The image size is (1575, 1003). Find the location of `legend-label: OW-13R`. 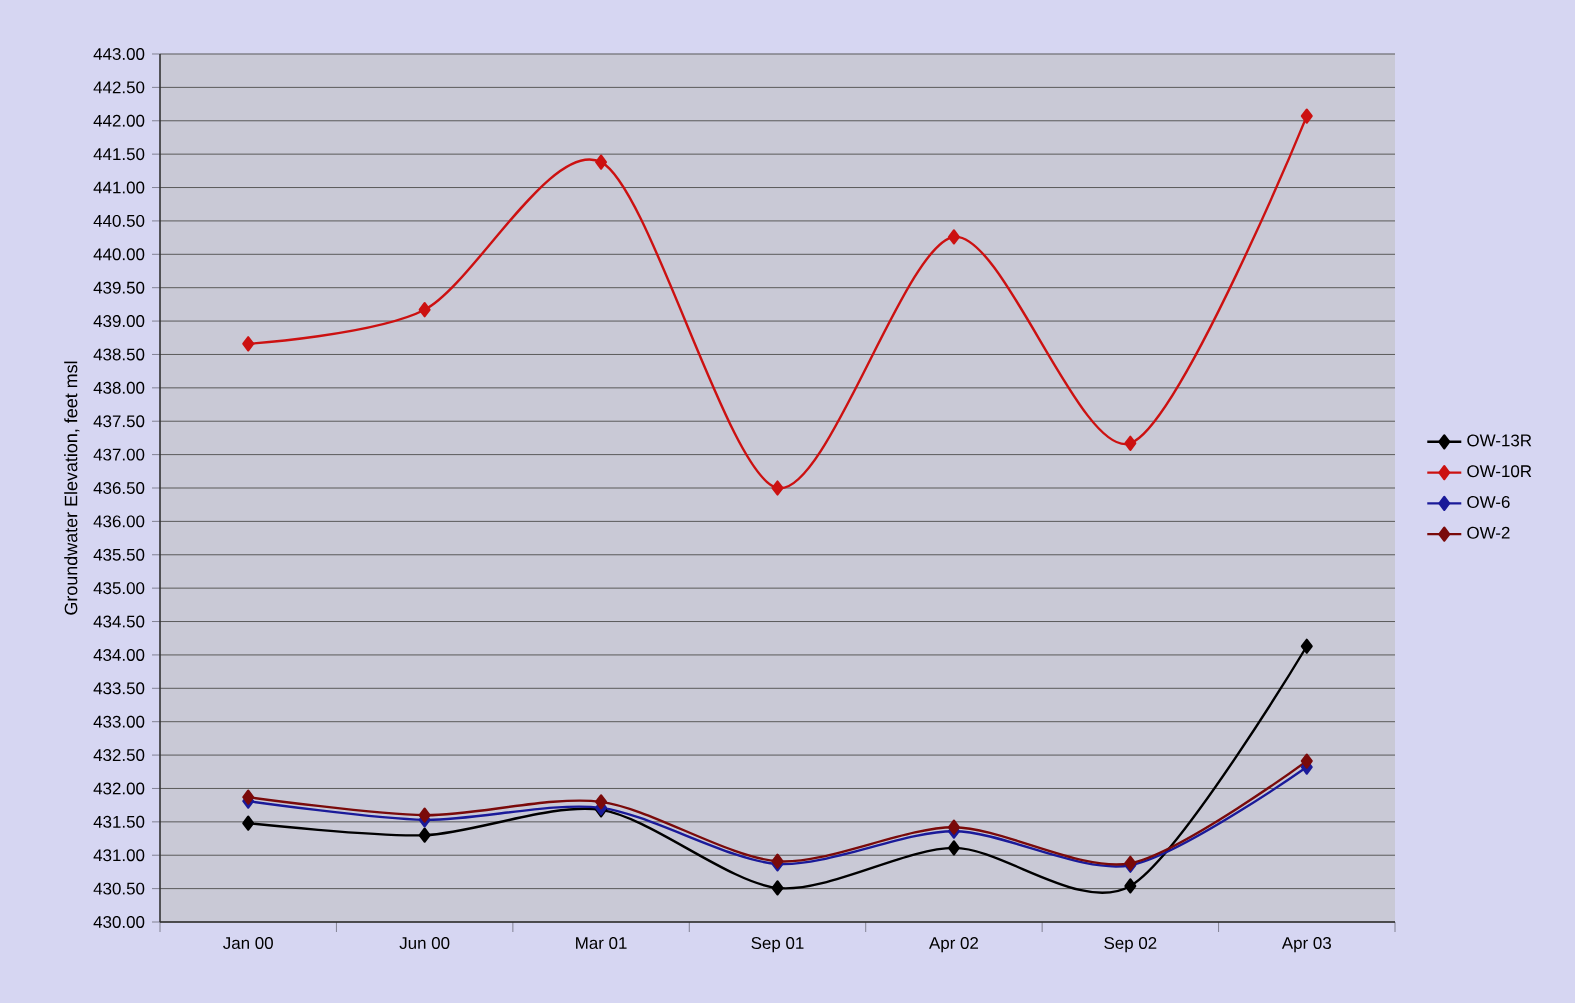

legend-label: OW-13R is located at coordinates (1499, 440).